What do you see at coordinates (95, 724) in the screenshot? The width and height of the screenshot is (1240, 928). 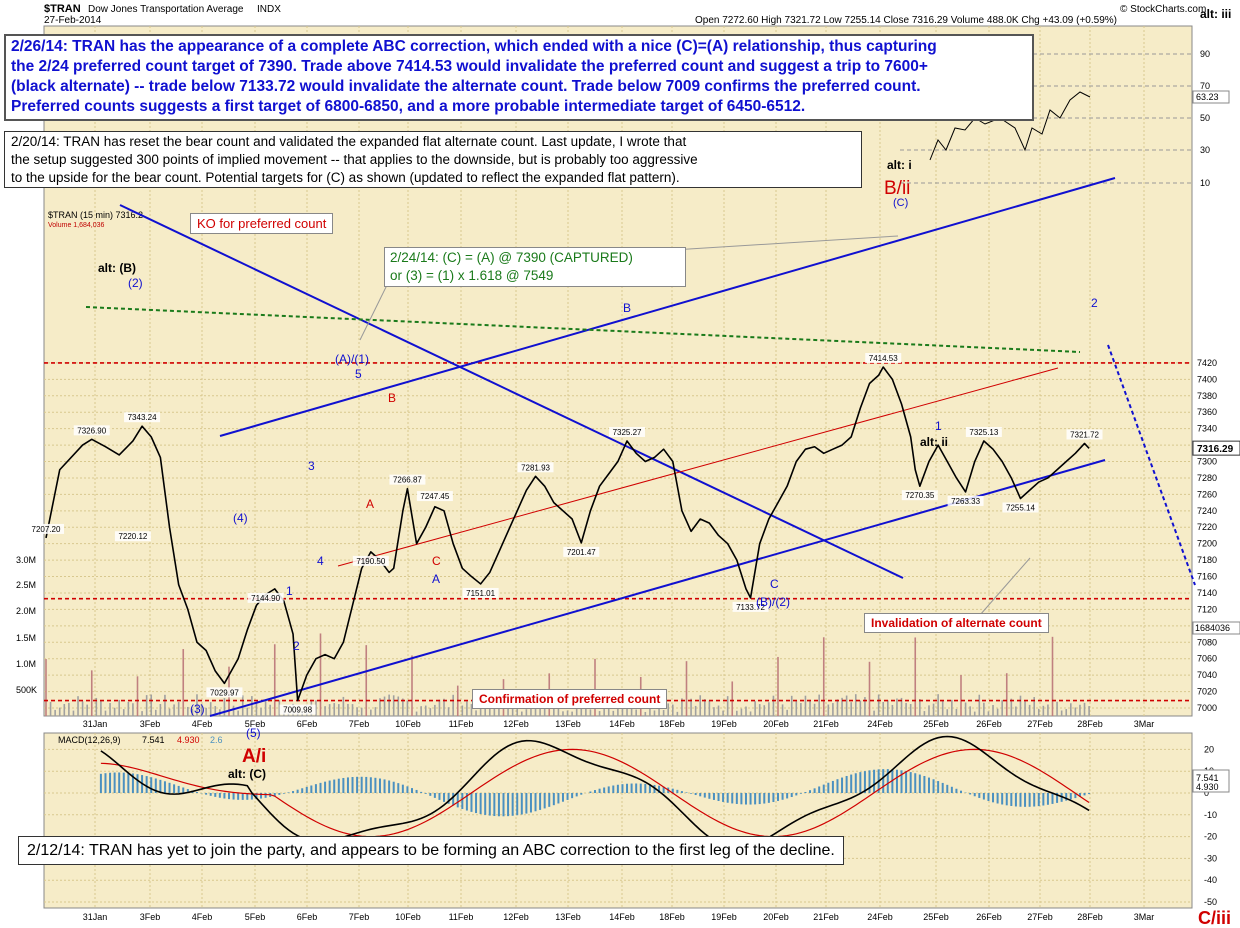 I see `x-tick-label: 31Jan` at bounding box center [95, 724].